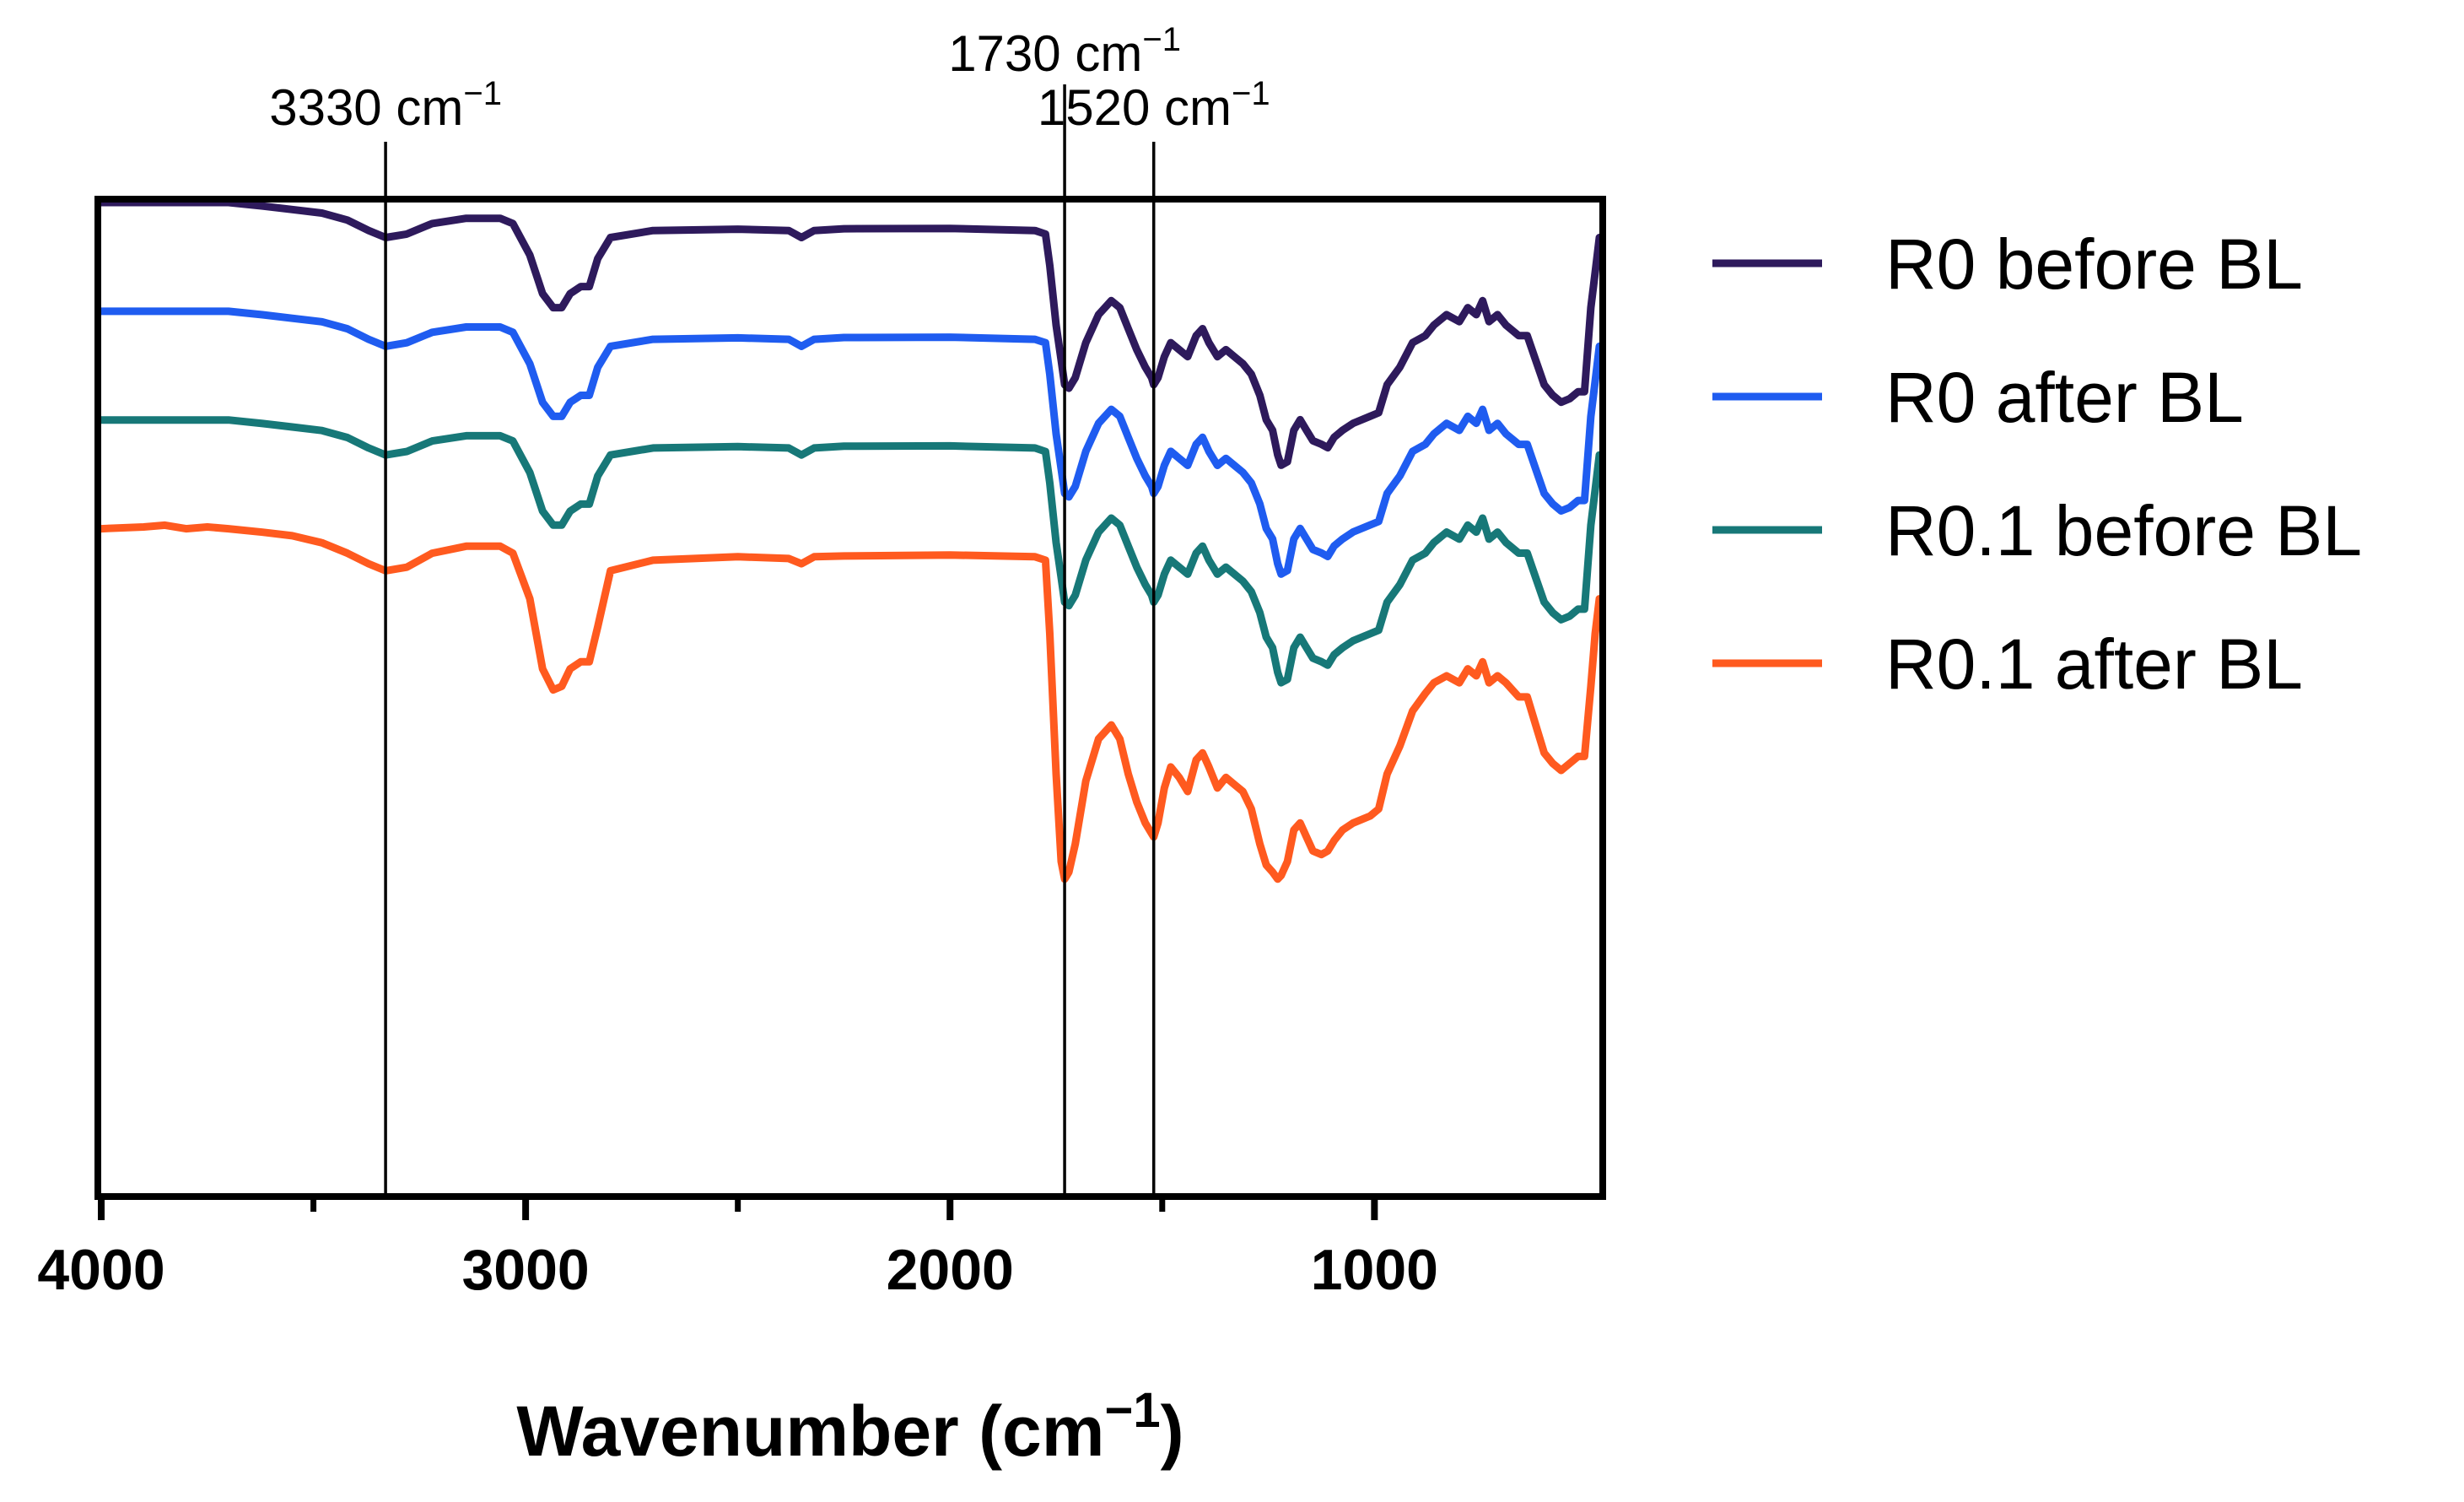 Image resolution: width=2464 pixels, height=1502 pixels. I want to click on x-axis-title-close: ), so click(1172, 1431).